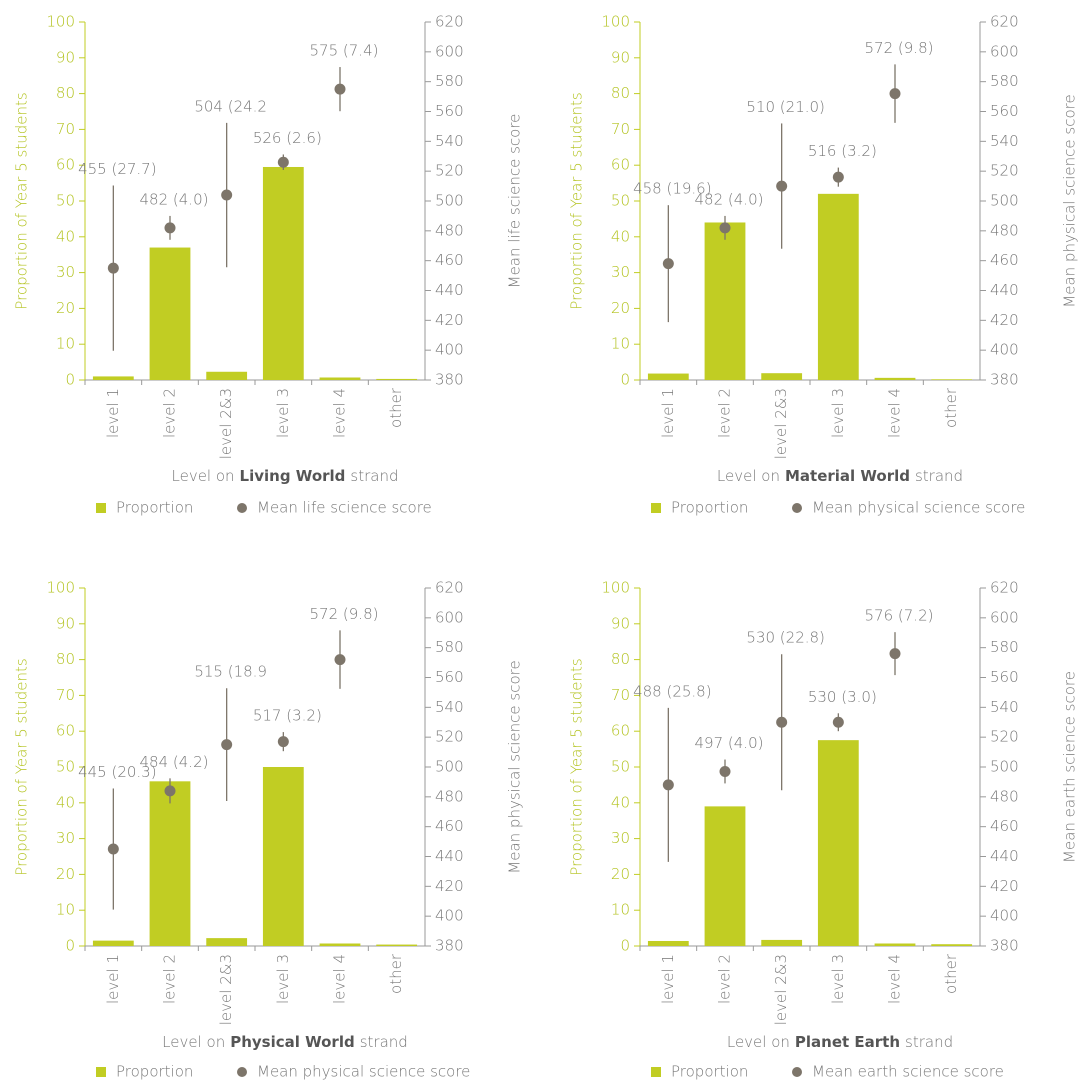 Image resolution: width=1082 pixels, height=1080 pixels. What do you see at coordinates (344, 508) in the screenshot?
I see `legend-label: Mean life science score` at bounding box center [344, 508].